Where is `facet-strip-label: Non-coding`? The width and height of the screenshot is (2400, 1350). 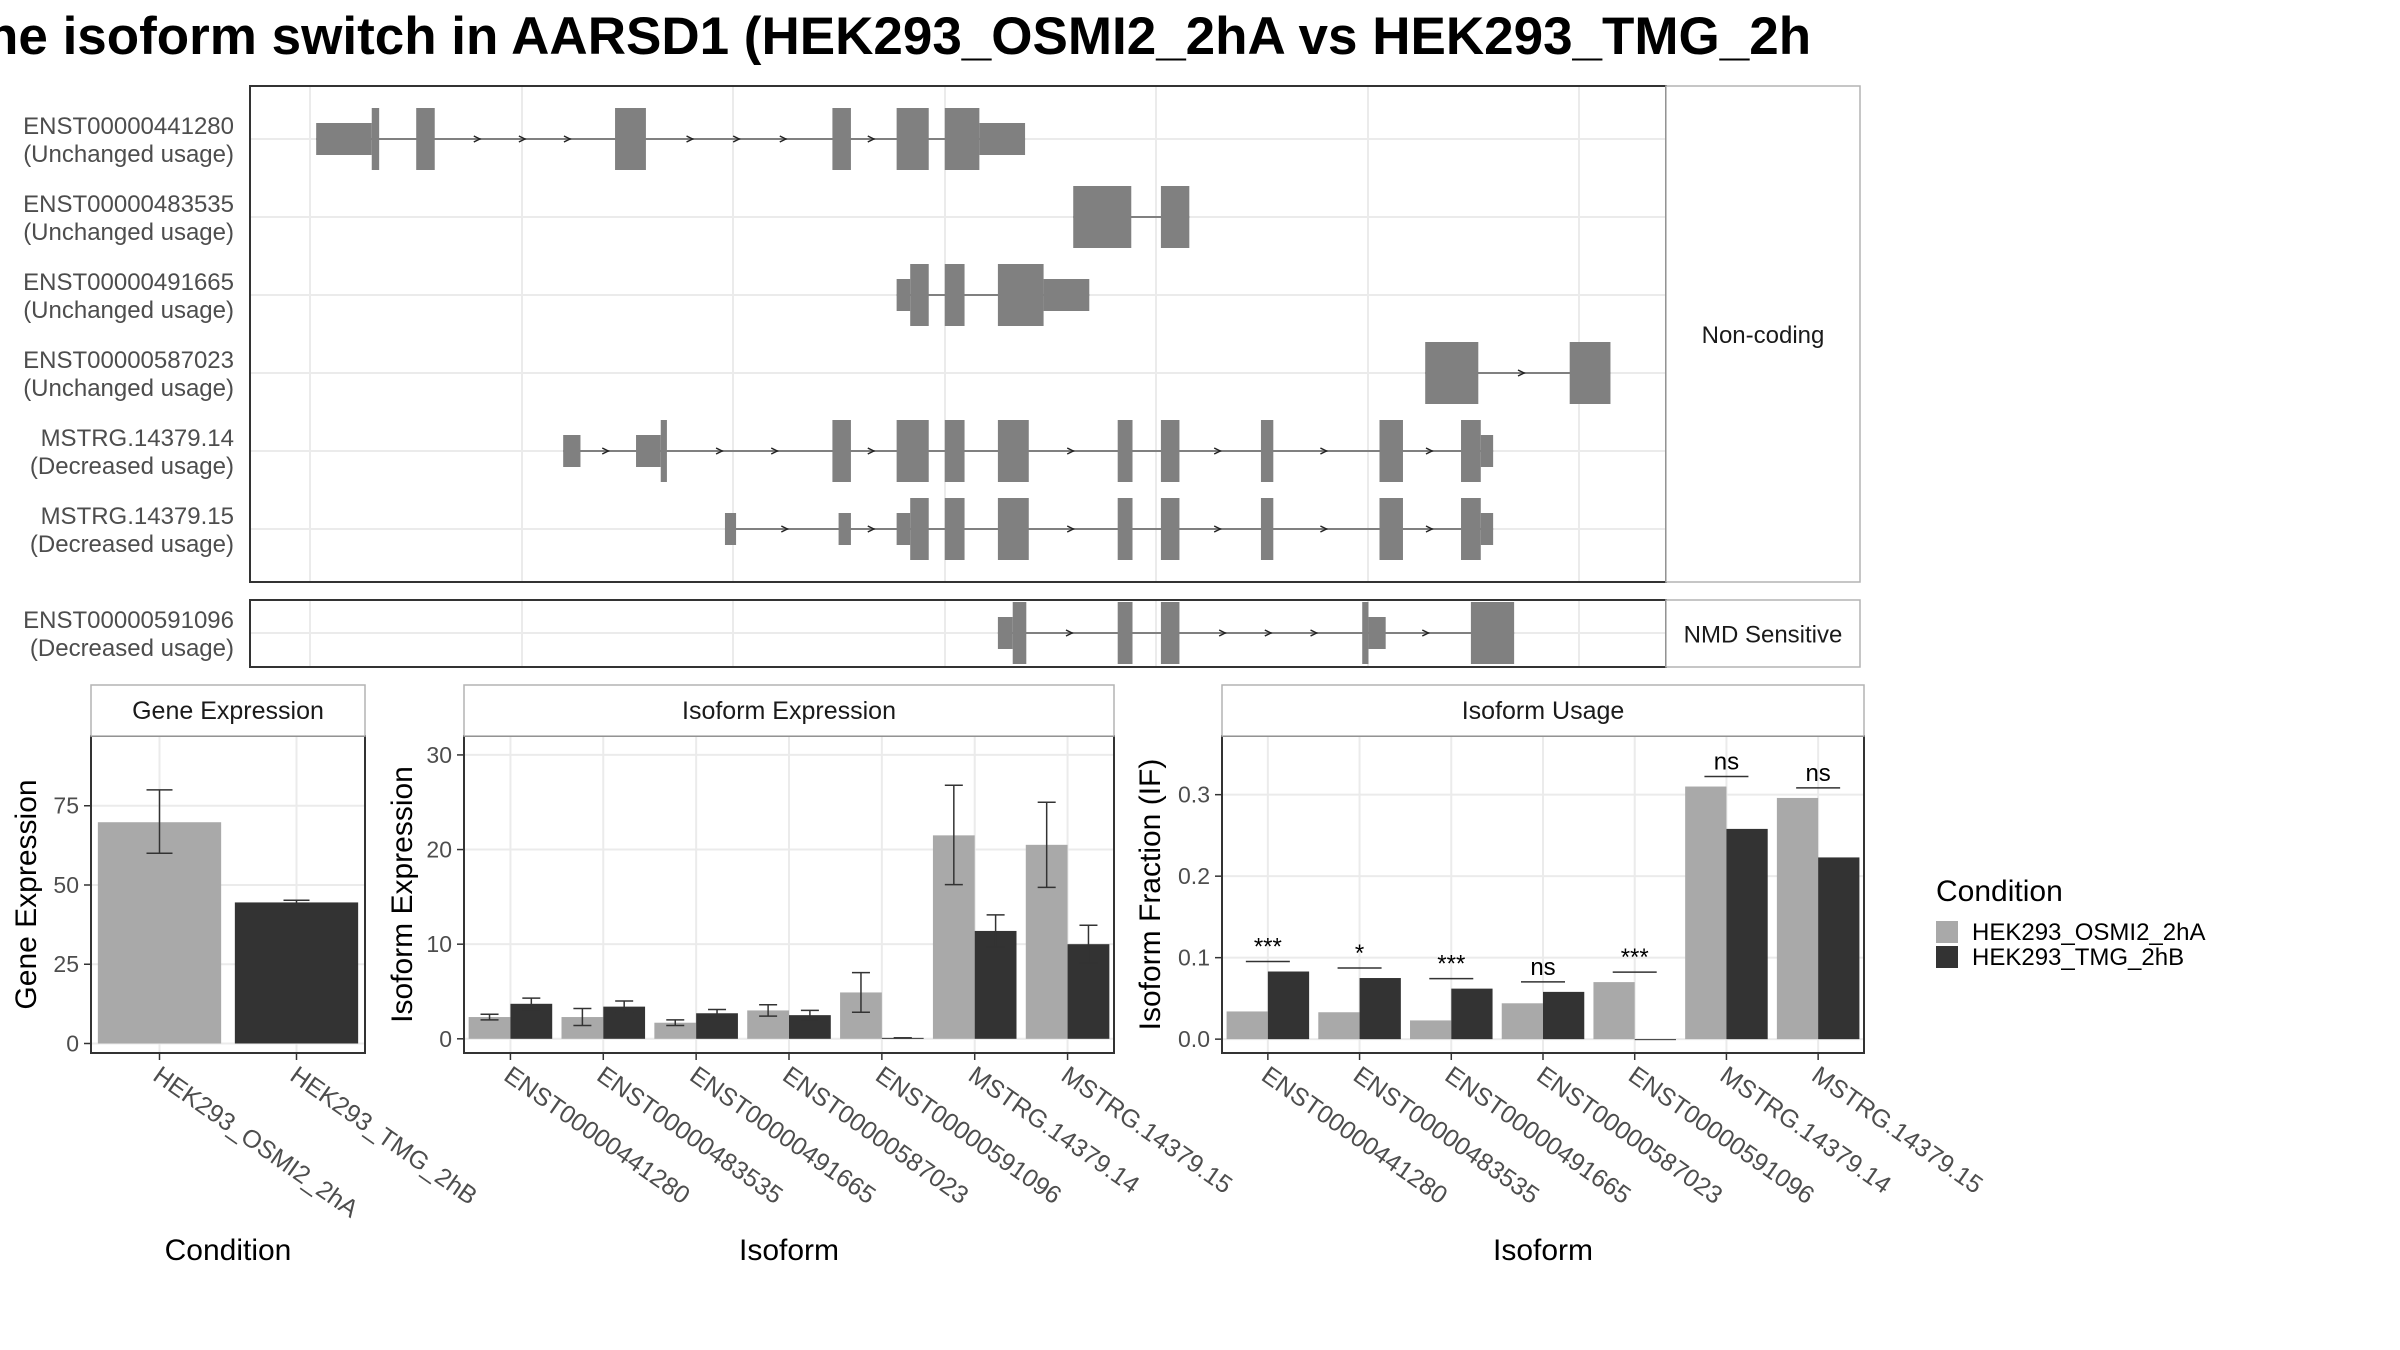
facet-strip-label: Non-coding is located at coordinates (1763, 335).